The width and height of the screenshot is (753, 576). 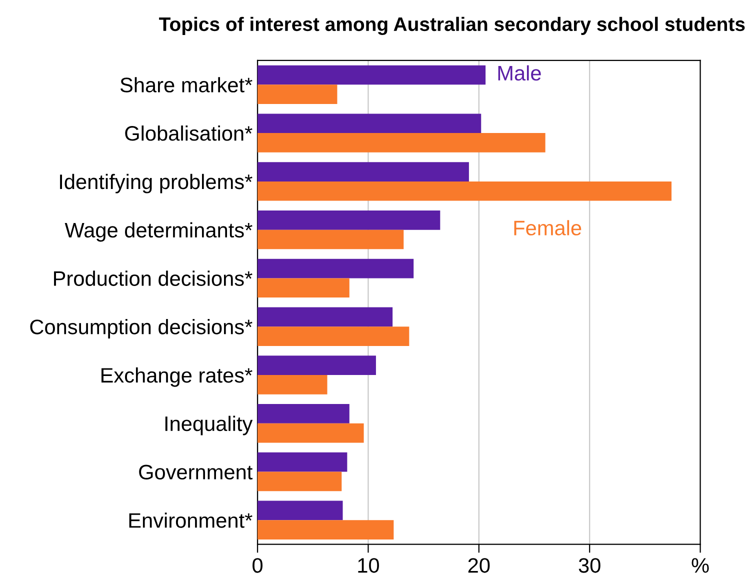 I want to click on y-tick-label: Consumption decisions*, so click(x=141, y=328).